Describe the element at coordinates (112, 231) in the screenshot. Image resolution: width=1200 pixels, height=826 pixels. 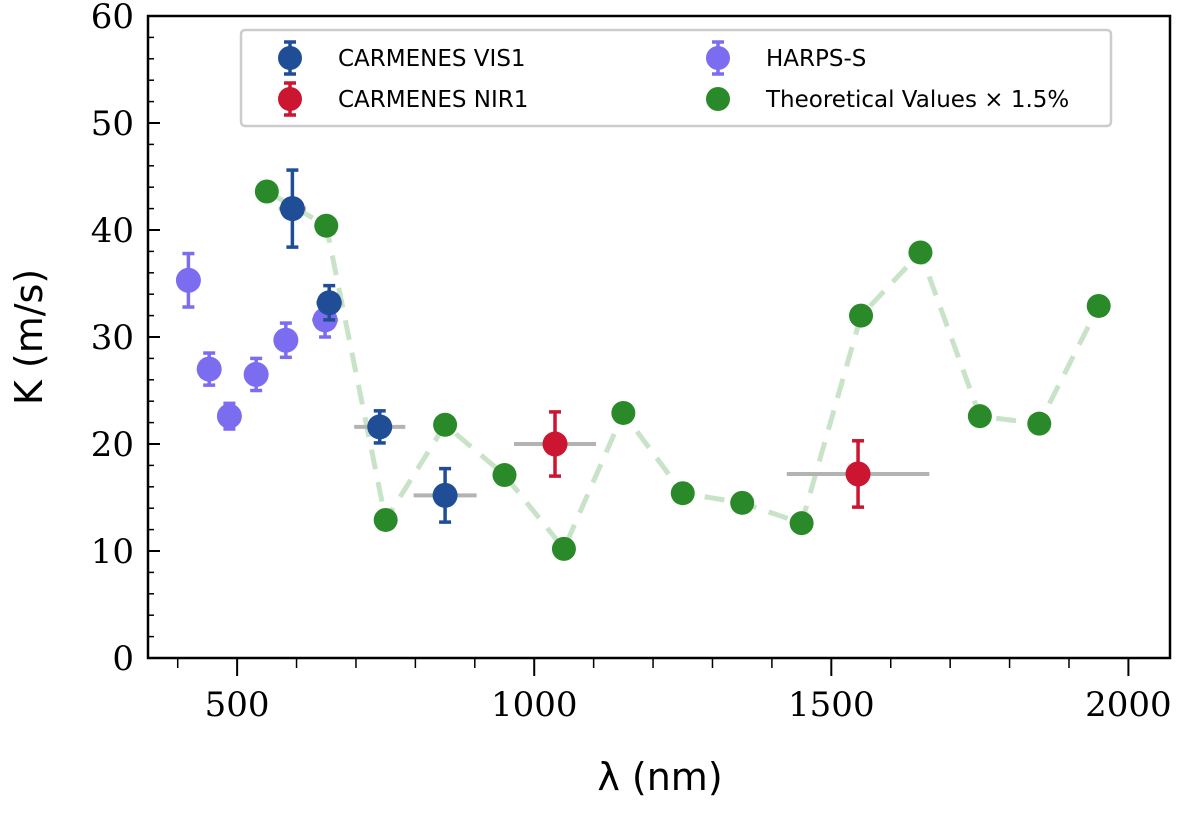
I see `y-tick-label: 40` at that location.